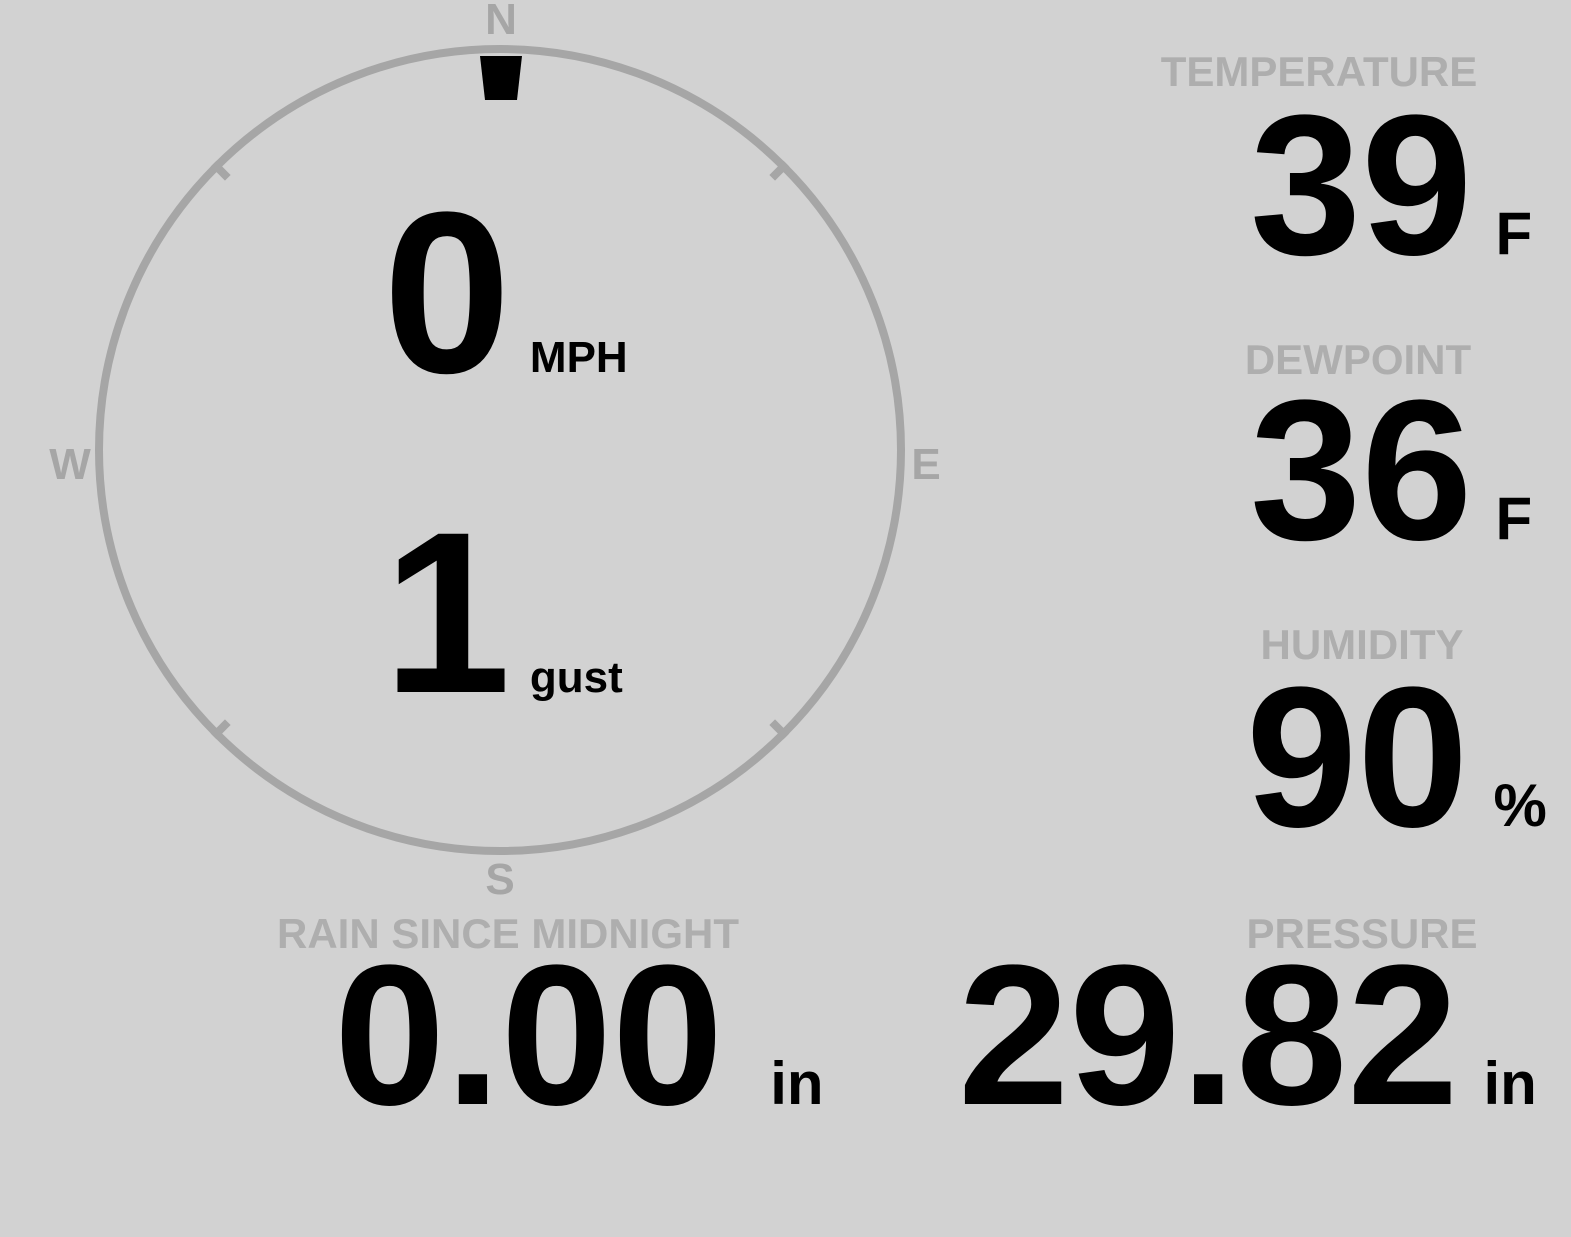 This screenshot has width=1571, height=1237. I want to click on pressure-unit: in, so click(1510, 1083).